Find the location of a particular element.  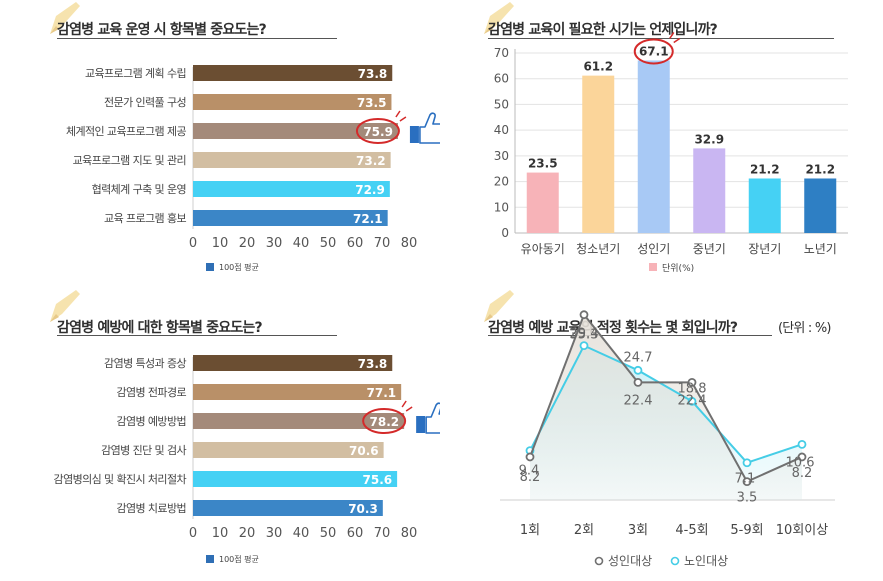

data-label: 8.2 is located at coordinates (530, 477).